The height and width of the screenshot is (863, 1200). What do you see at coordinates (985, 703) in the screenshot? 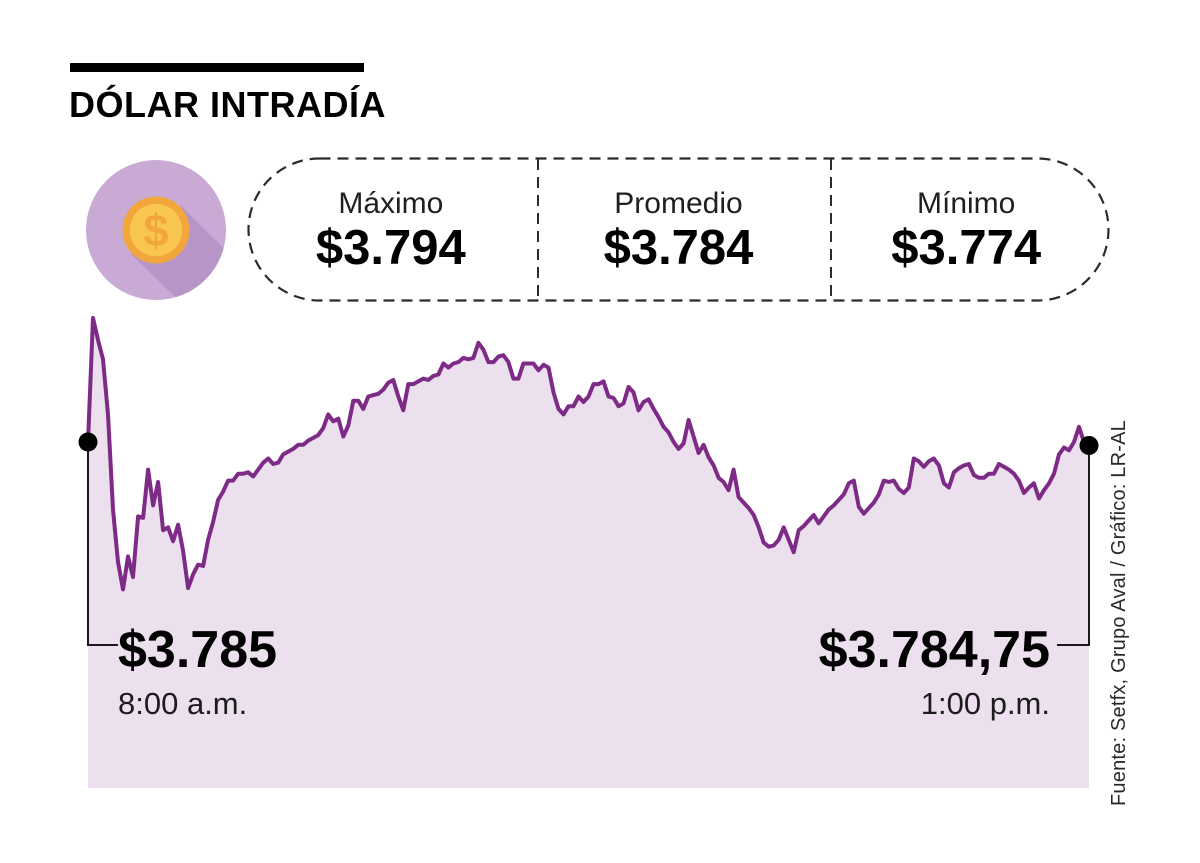
I see `close-time: 1:00 p.m.` at bounding box center [985, 703].